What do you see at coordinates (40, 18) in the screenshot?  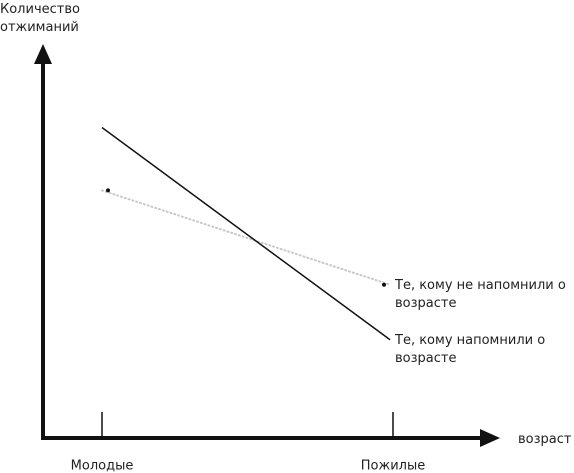 I see `y-axis-title: Количество отжиманий` at bounding box center [40, 18].